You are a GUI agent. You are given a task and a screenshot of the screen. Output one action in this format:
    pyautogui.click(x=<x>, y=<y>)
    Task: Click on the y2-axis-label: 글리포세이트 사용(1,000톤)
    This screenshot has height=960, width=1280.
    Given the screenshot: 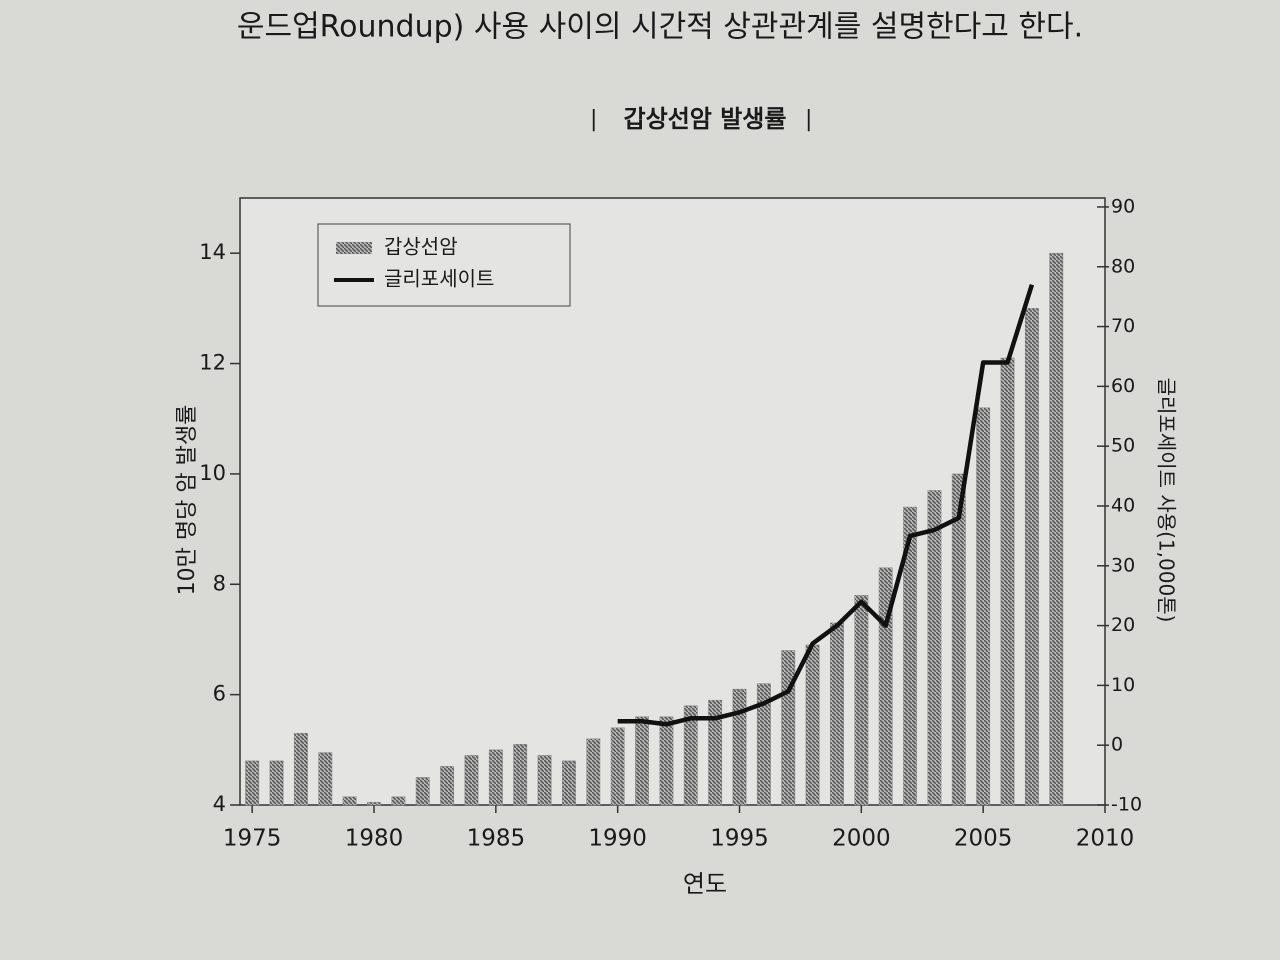 What is the action you would take?
    pyautogui.click(x=1167, y=500)
    